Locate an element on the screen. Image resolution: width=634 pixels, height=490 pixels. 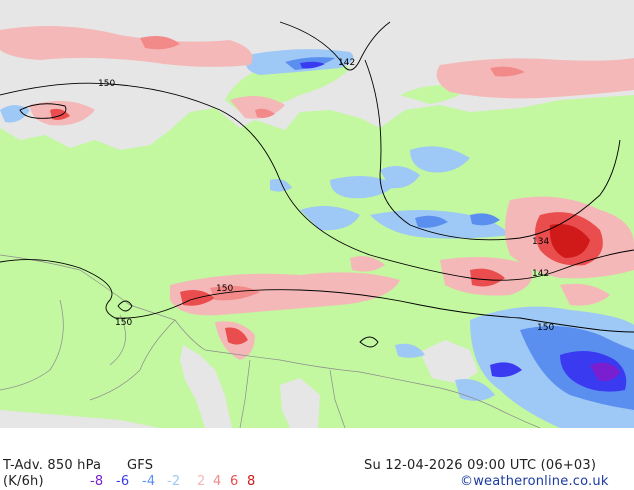
map-legend is located at coordinates (317, 459).